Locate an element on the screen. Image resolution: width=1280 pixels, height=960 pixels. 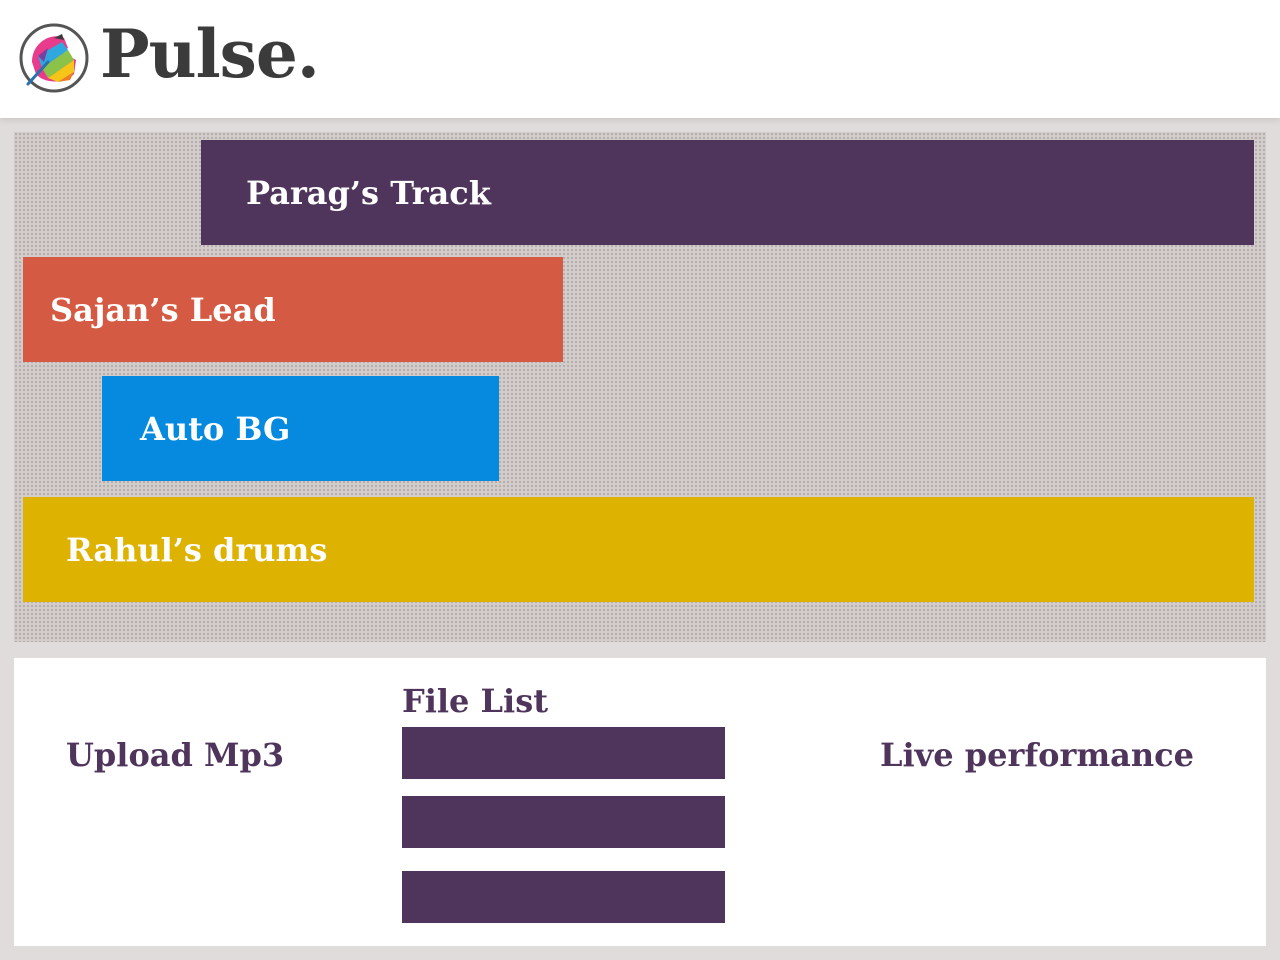
track-parags-track: Parag’s Track is located at coordinates (727, 192).